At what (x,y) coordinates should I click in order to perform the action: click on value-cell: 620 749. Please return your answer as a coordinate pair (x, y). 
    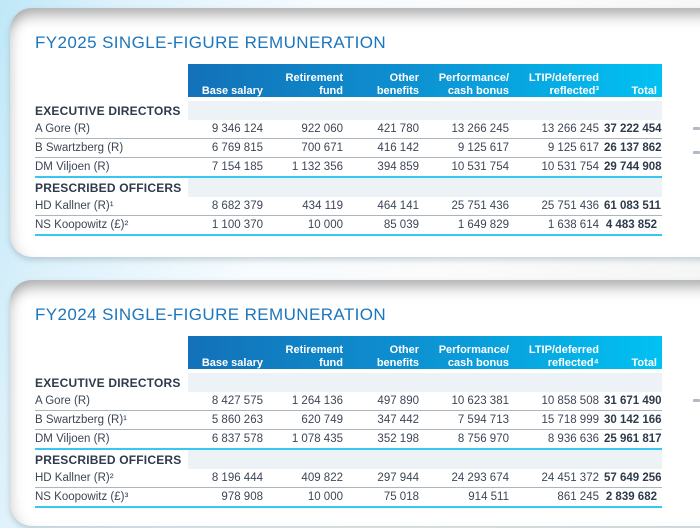
    Looking at the image, I should click on (322, 420).